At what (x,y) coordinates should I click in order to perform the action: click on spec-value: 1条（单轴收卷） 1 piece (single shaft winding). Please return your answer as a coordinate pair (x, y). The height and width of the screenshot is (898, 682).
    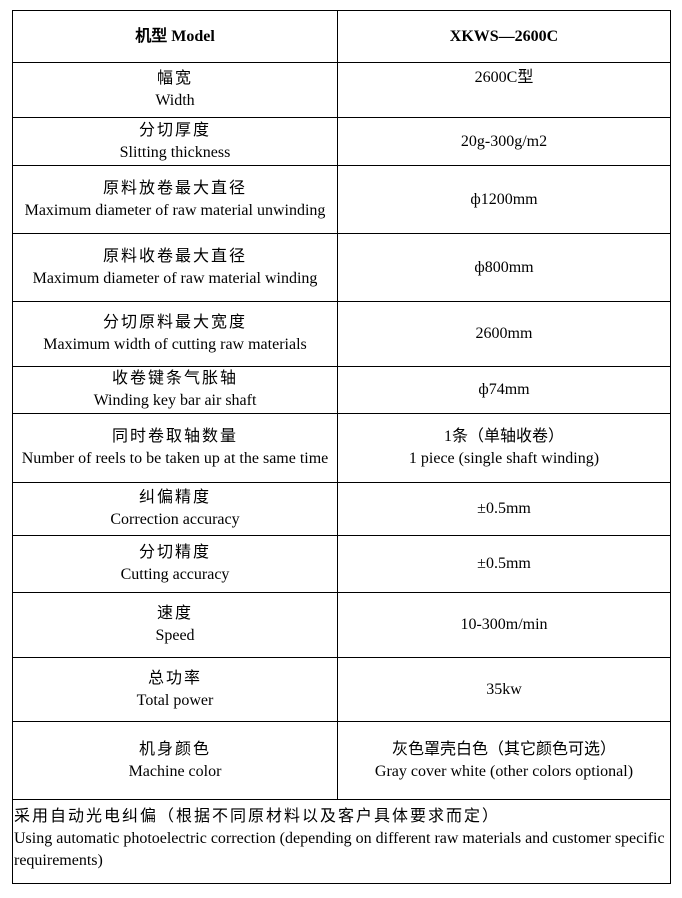
    Looking at the image, I should click on (504, 448).